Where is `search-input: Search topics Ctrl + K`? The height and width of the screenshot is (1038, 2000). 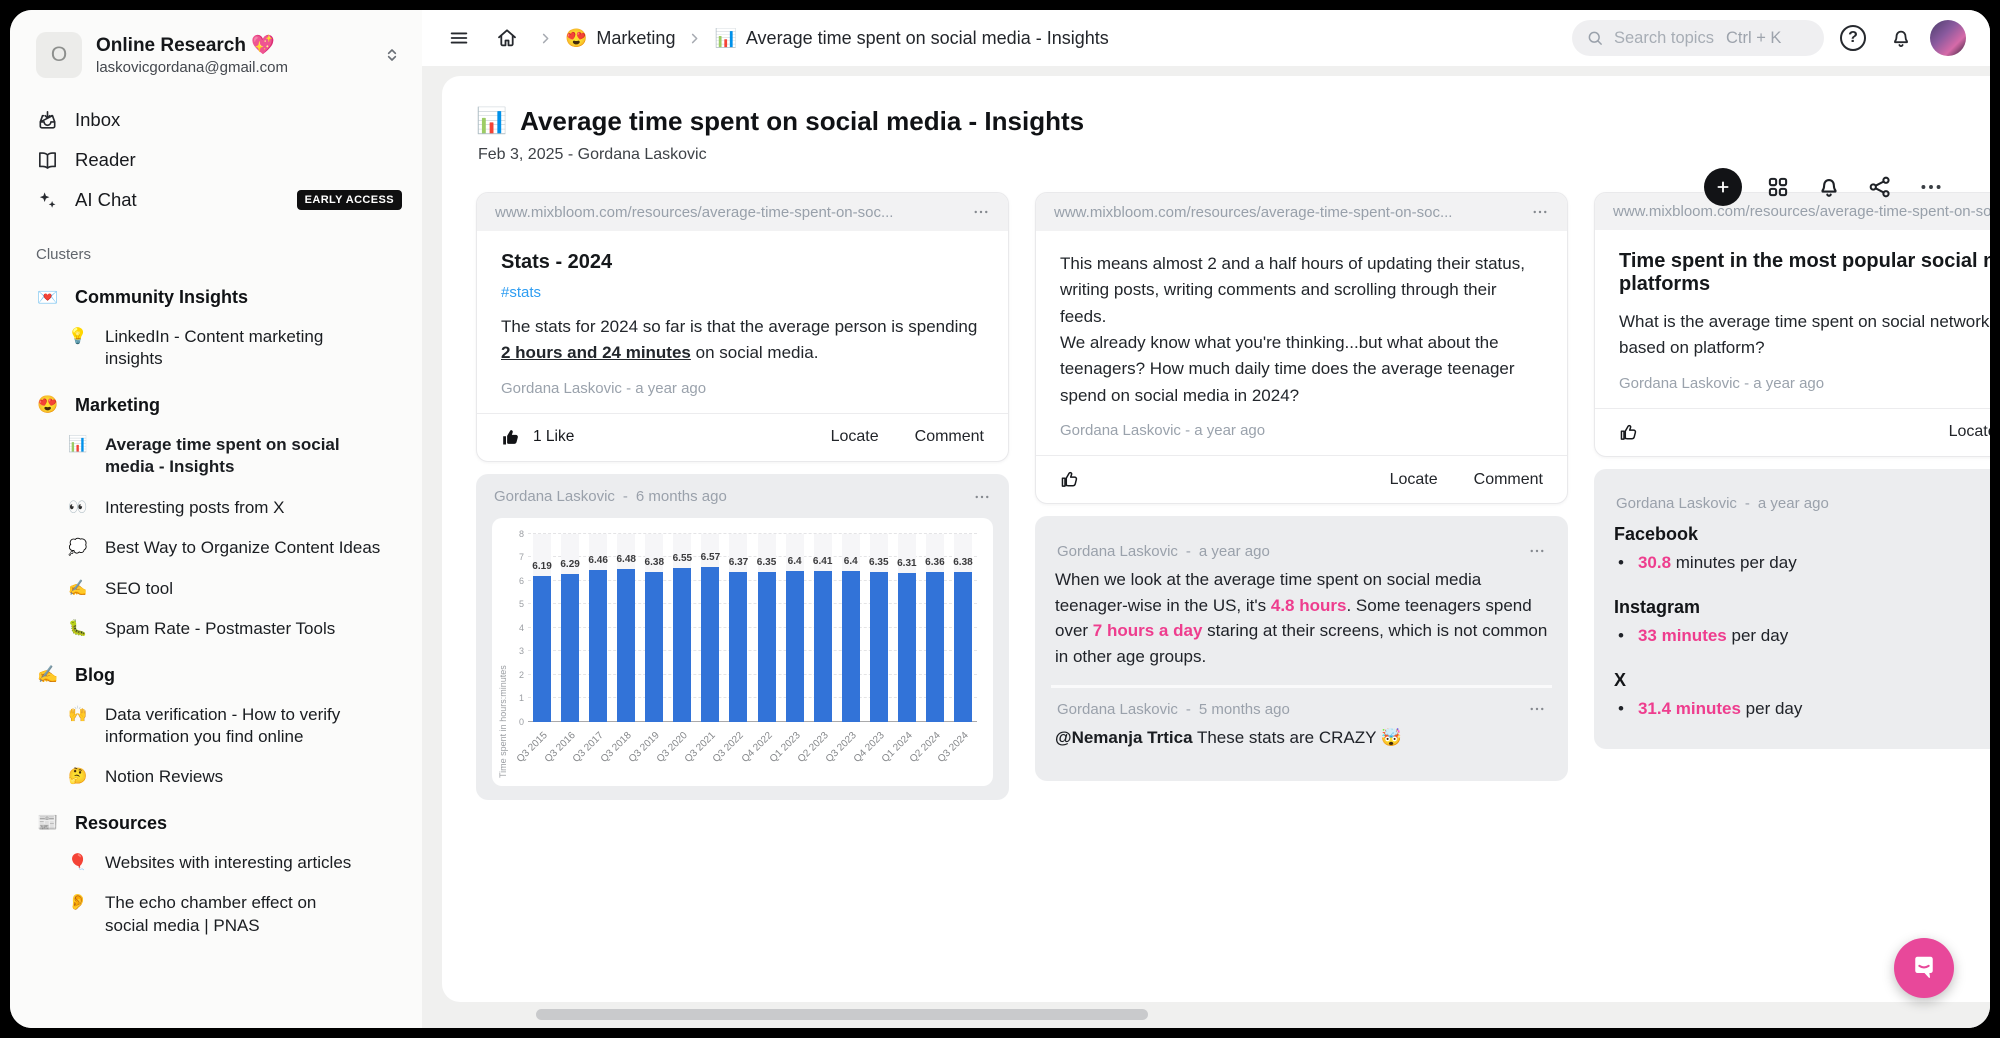 search-input: Search topics Ctrl + K is located at coordinates (1698, 38).